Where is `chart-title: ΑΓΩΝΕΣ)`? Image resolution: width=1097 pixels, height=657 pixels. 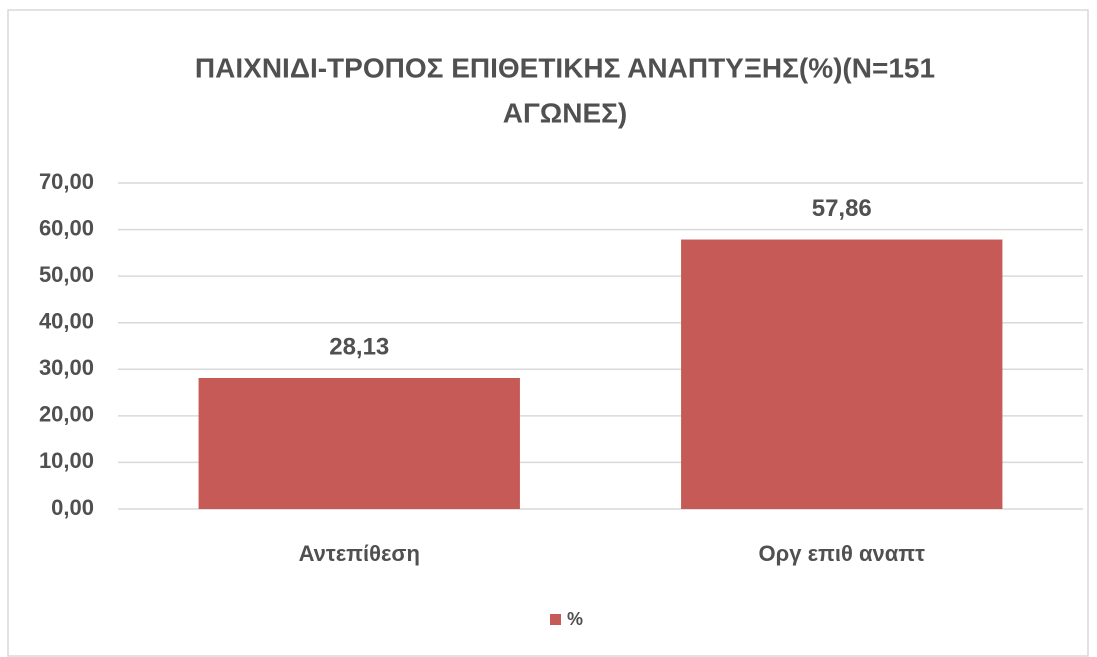 chart-title: ΑΓΩΝΕΣ) is located at coordinates (565, 112).